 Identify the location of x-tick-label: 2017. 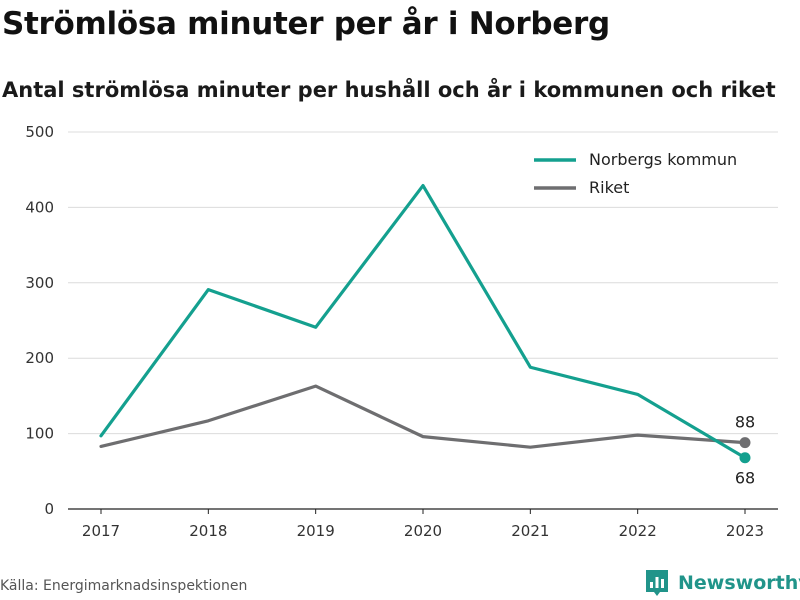
(101, 531).